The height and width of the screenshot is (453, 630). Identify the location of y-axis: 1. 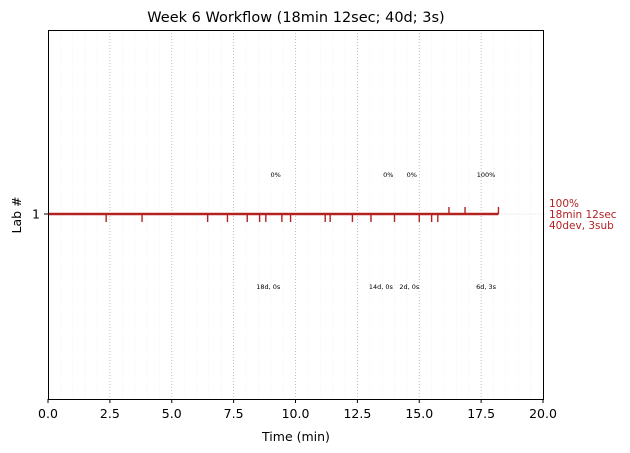
(40, 214).